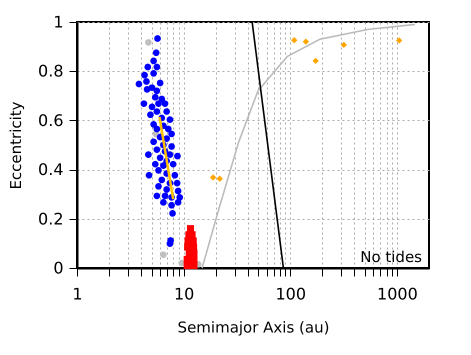 Image resolution: width=471 pixels, height=355 pixels. I want to click on y-axis-title: Eccentricity, so click(16, 145).